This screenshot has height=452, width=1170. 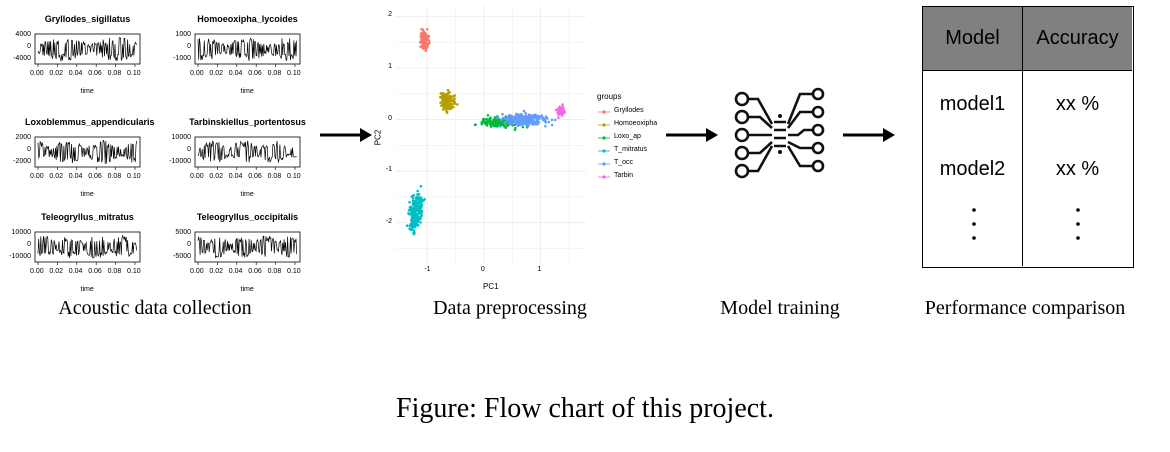 What do you see at coordinates (974, 224) in the screenshot?
I see `vertical-ellipsis-icon` at bounding box center [974, 224].